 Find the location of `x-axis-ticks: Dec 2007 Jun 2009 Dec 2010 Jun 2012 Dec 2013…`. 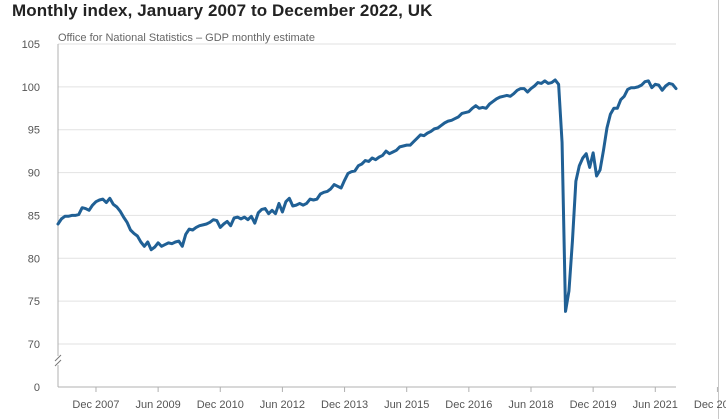

x-axis-ticks: Dec 2007 Jun 2009 Dec 2010 Jun 2012 Dec 2013… is located at coordinates (399, 399).